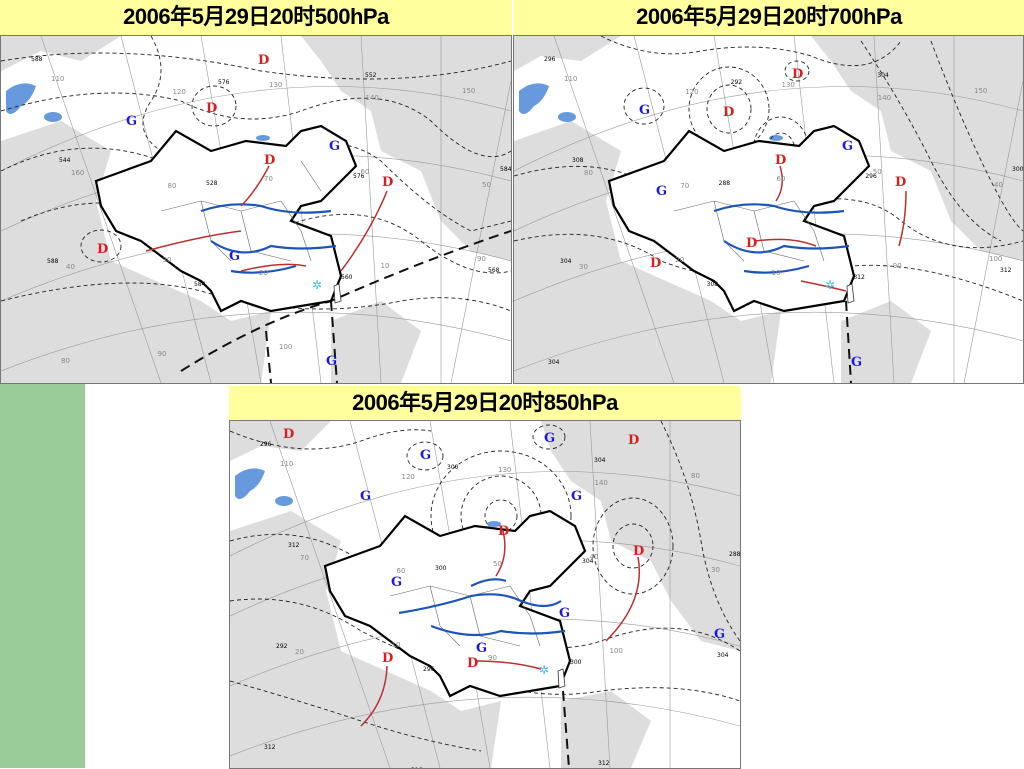 This screenshot has height=769, width=1024. Describe the element at coordinates (212, 183) in the screenshot. I see `contour-value-label: 528` at that location.